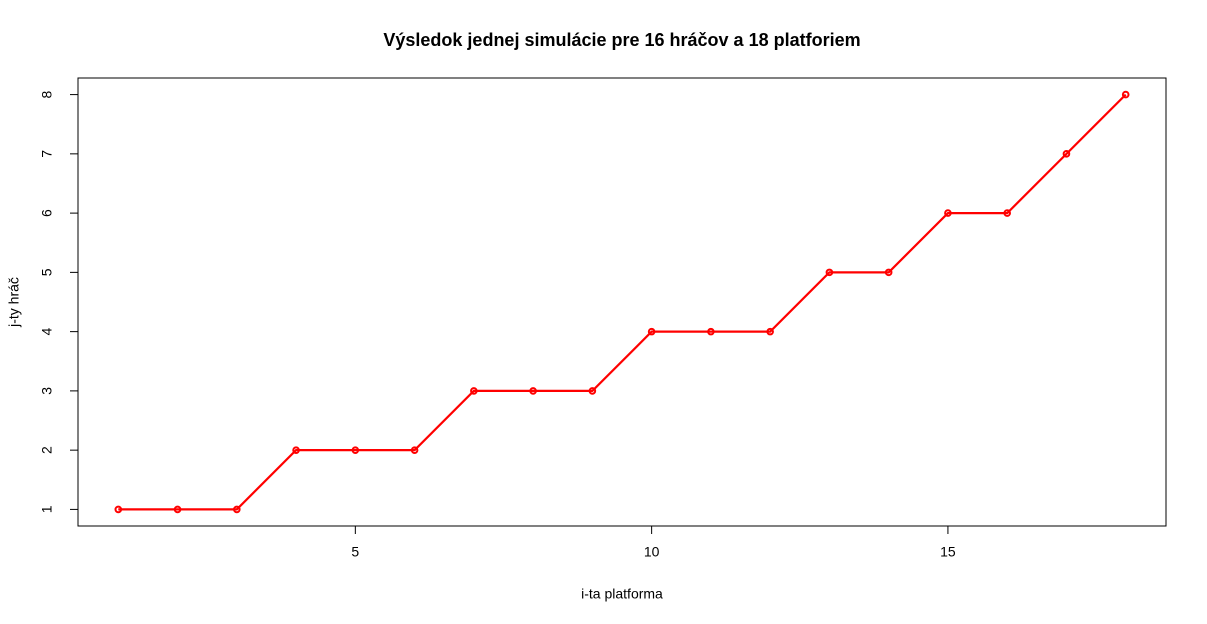 This screenshot has width=1207, height=624. Describe the element at coordinates (47, 450) in the screenshot. I see `y-tick-label: 2` at that location.